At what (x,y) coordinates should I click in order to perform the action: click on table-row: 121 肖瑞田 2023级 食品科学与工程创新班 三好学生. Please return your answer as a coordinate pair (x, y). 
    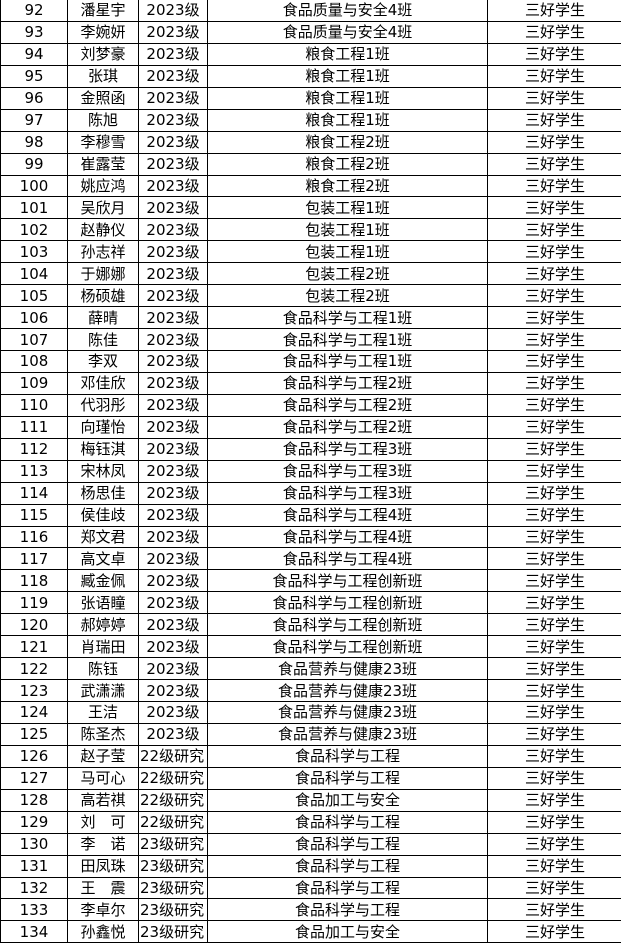
    Looking at the image, I should click on (310, 647).